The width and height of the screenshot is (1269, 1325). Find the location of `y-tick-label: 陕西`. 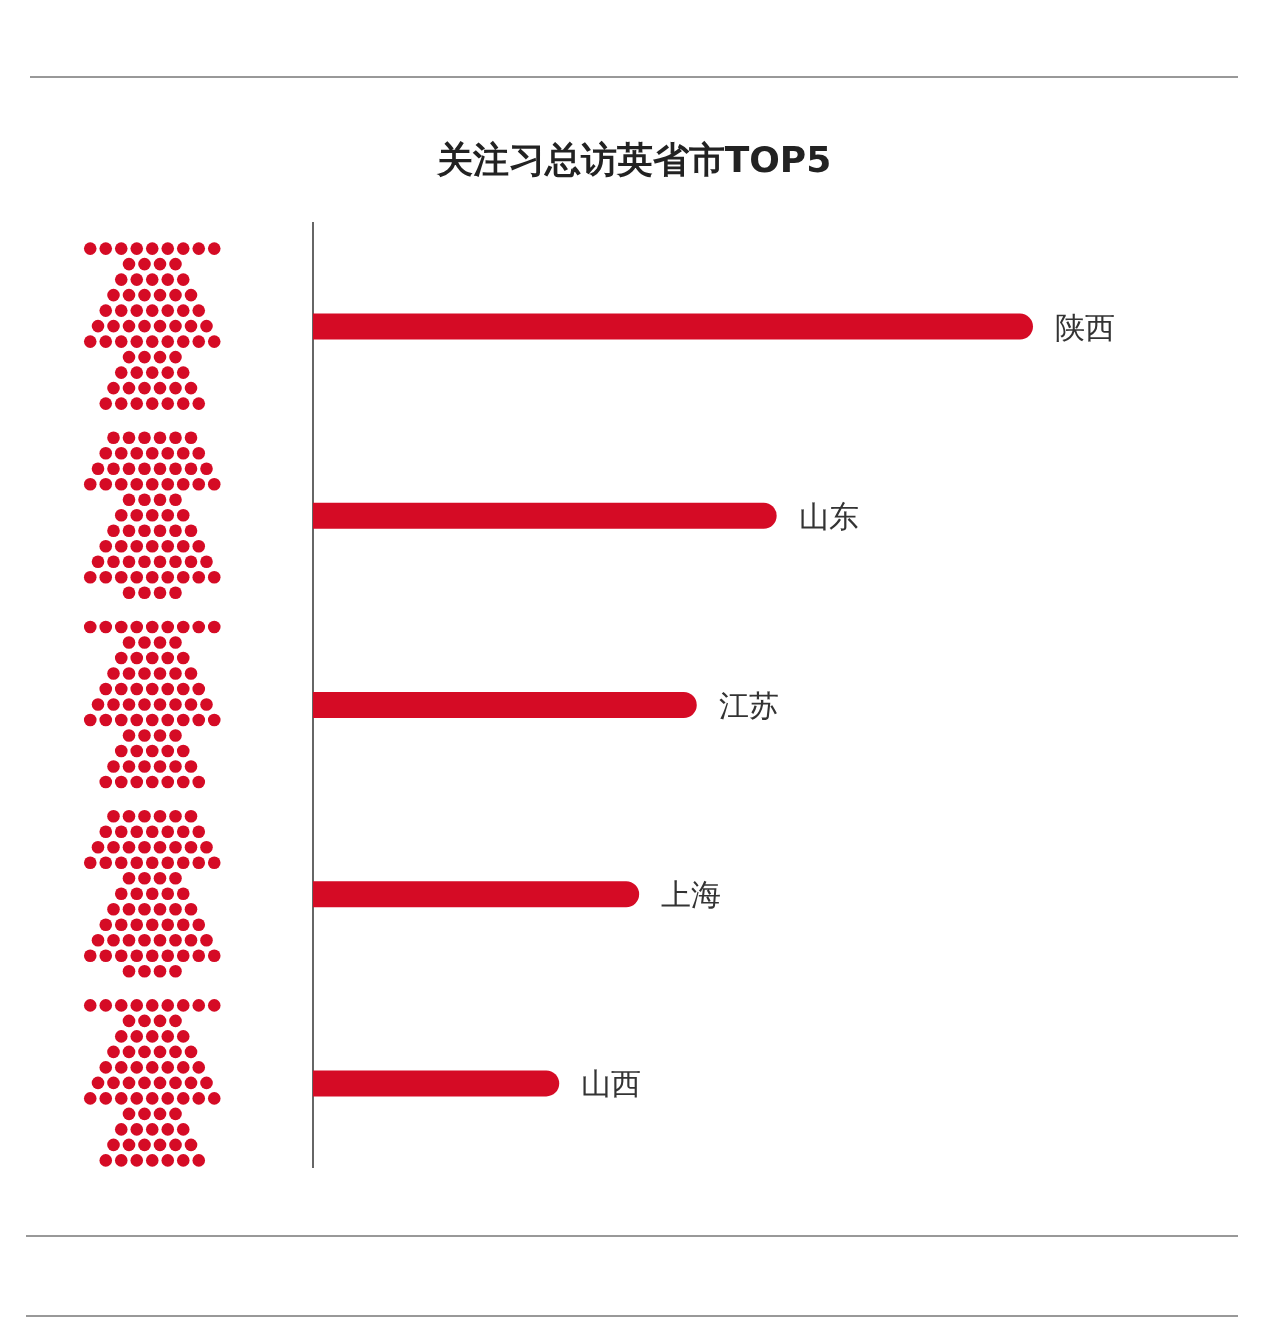

y-tick-label: 陕西 is located at coordinates (1085, 327).